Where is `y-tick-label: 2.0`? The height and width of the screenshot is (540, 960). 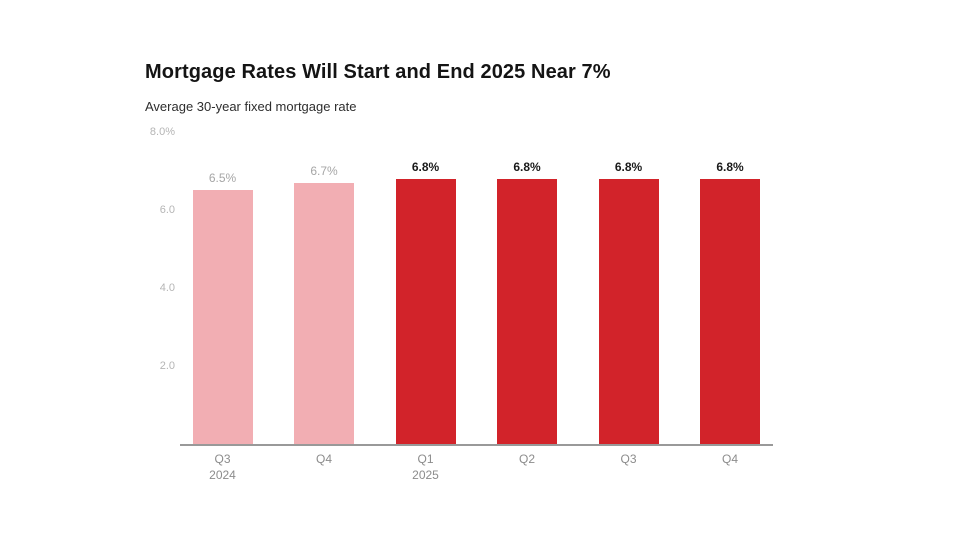
y-tick-label: 2.0 is located at coordinates (167, 366).